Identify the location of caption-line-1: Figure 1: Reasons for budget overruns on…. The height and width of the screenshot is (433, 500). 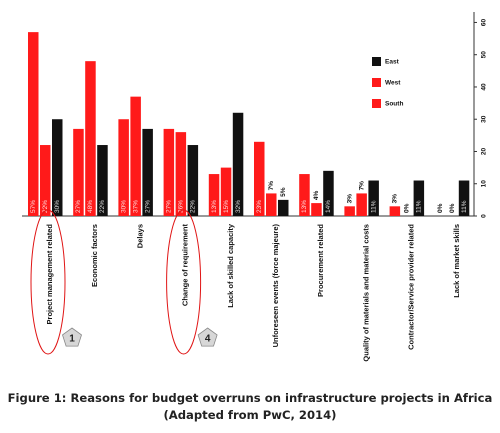
(250, 398).